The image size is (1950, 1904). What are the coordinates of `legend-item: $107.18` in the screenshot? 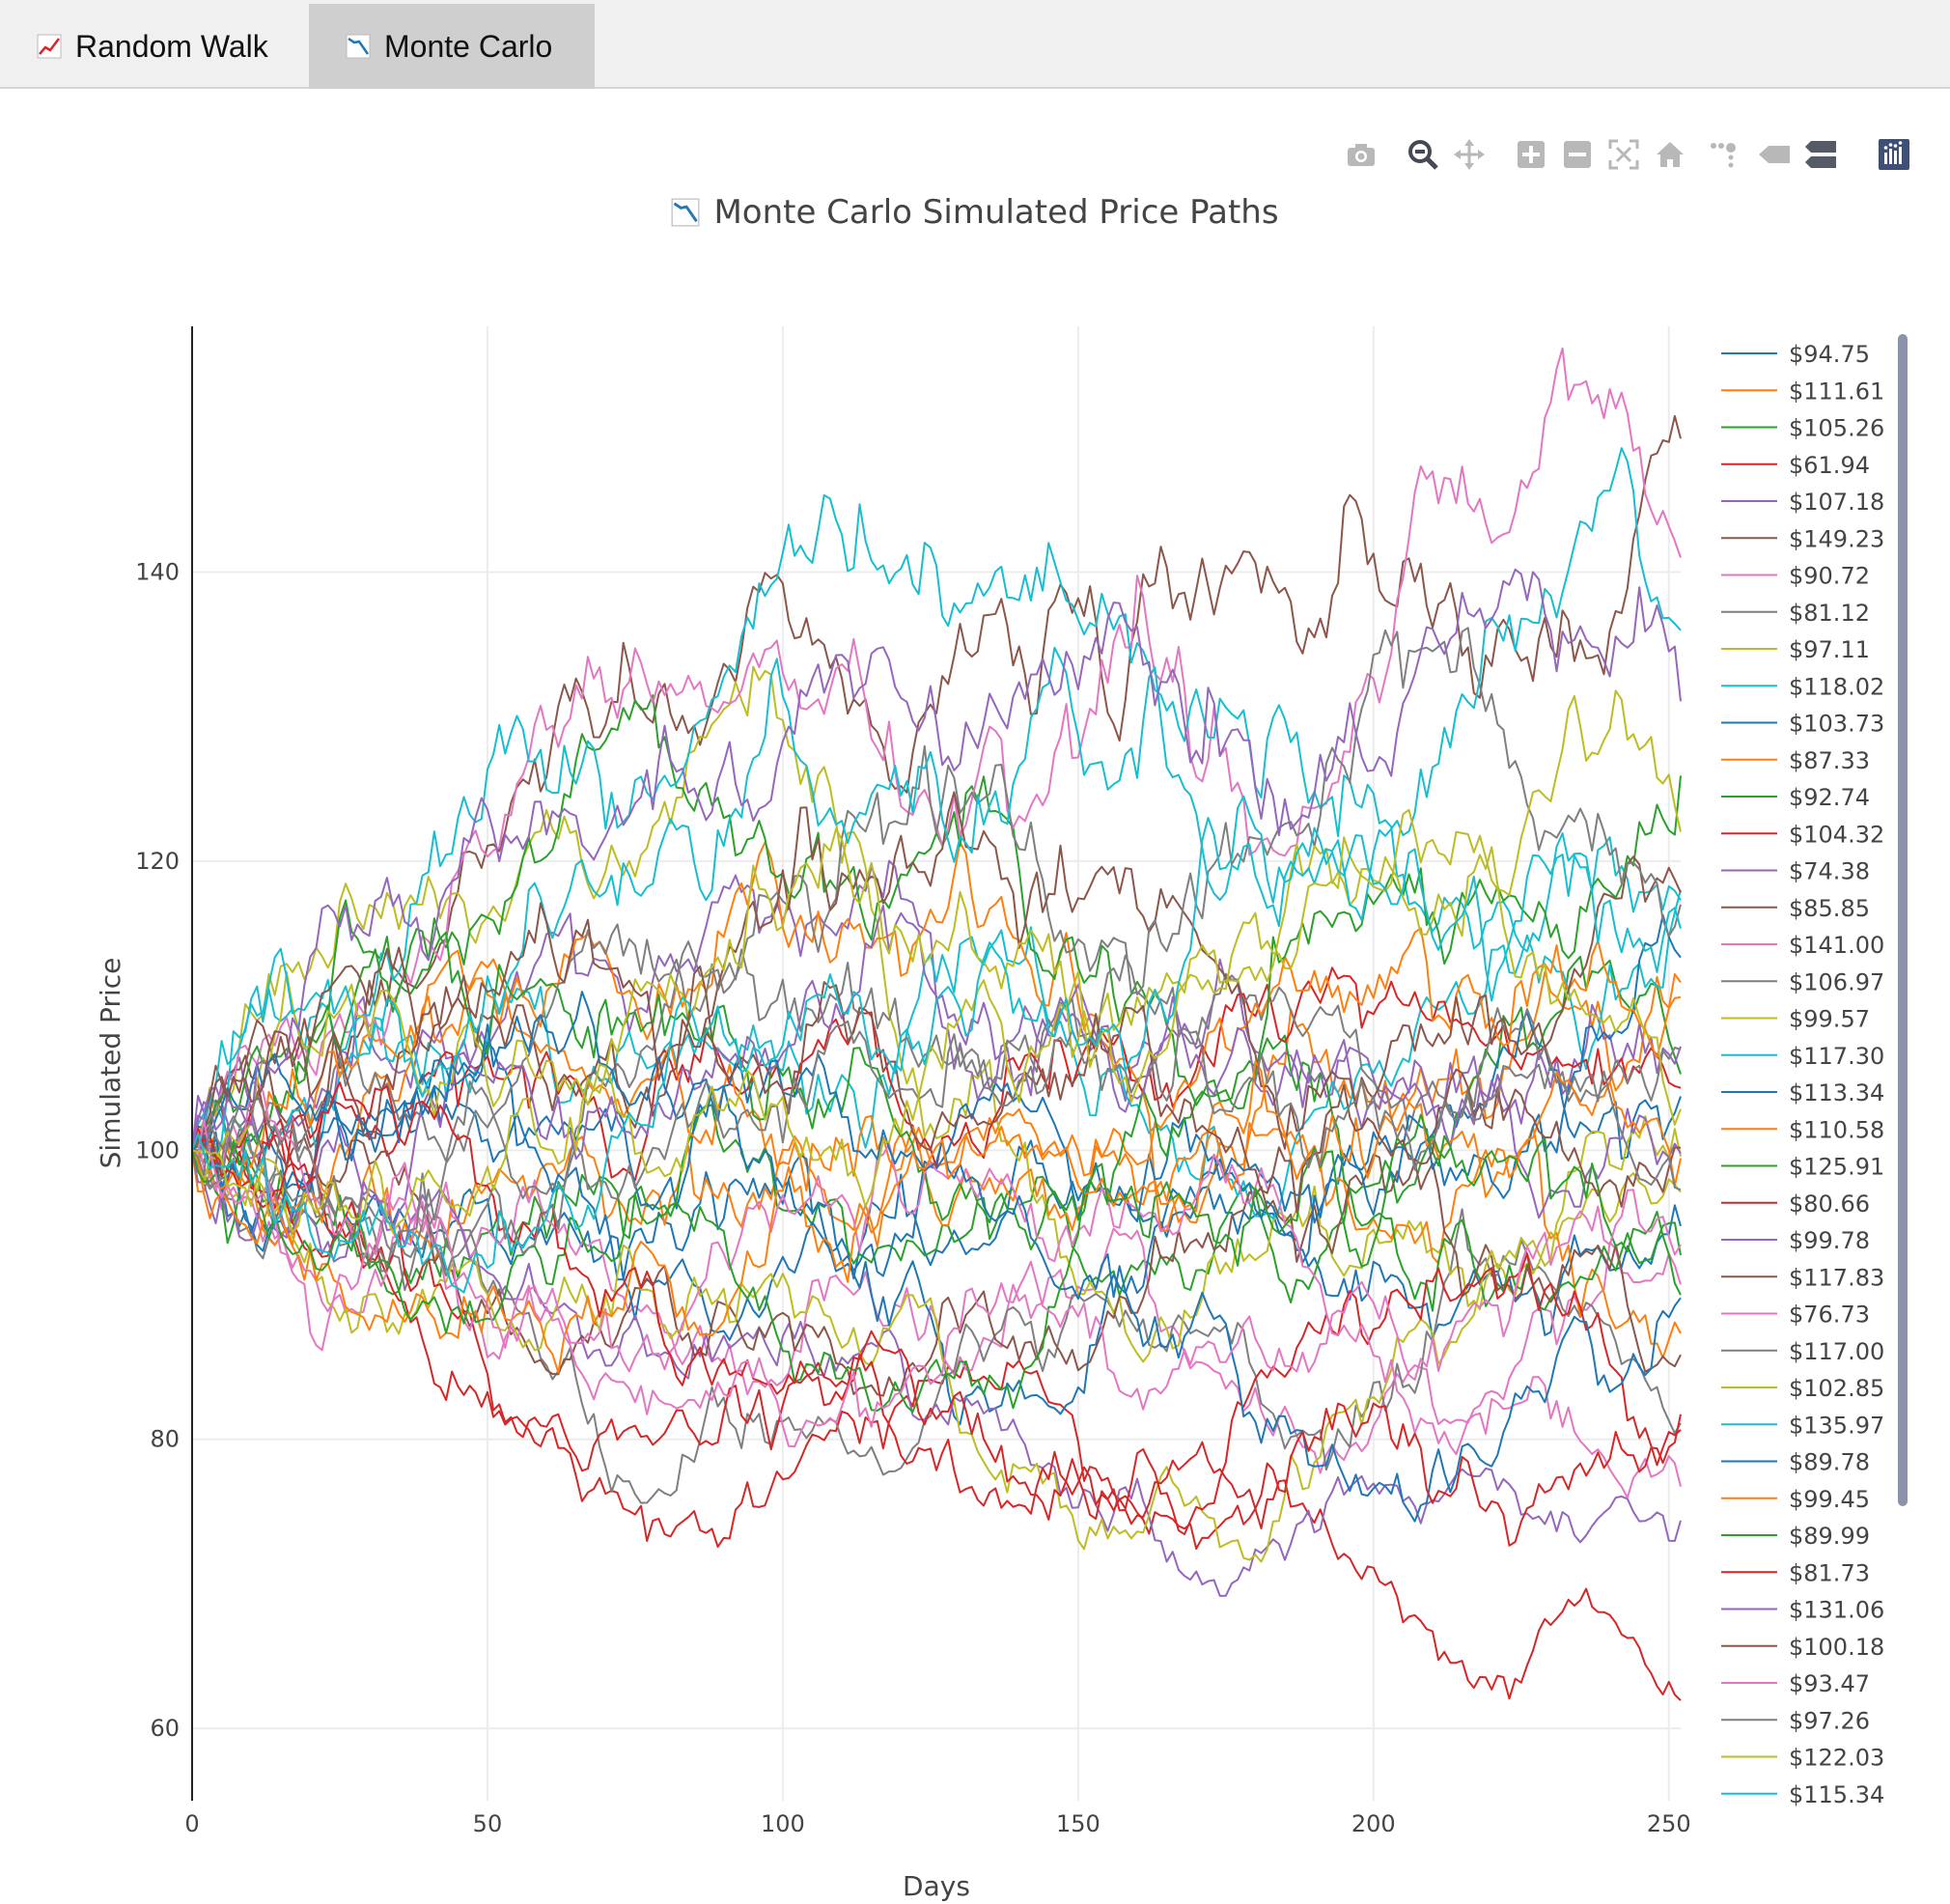 It's located at (1803, 503).